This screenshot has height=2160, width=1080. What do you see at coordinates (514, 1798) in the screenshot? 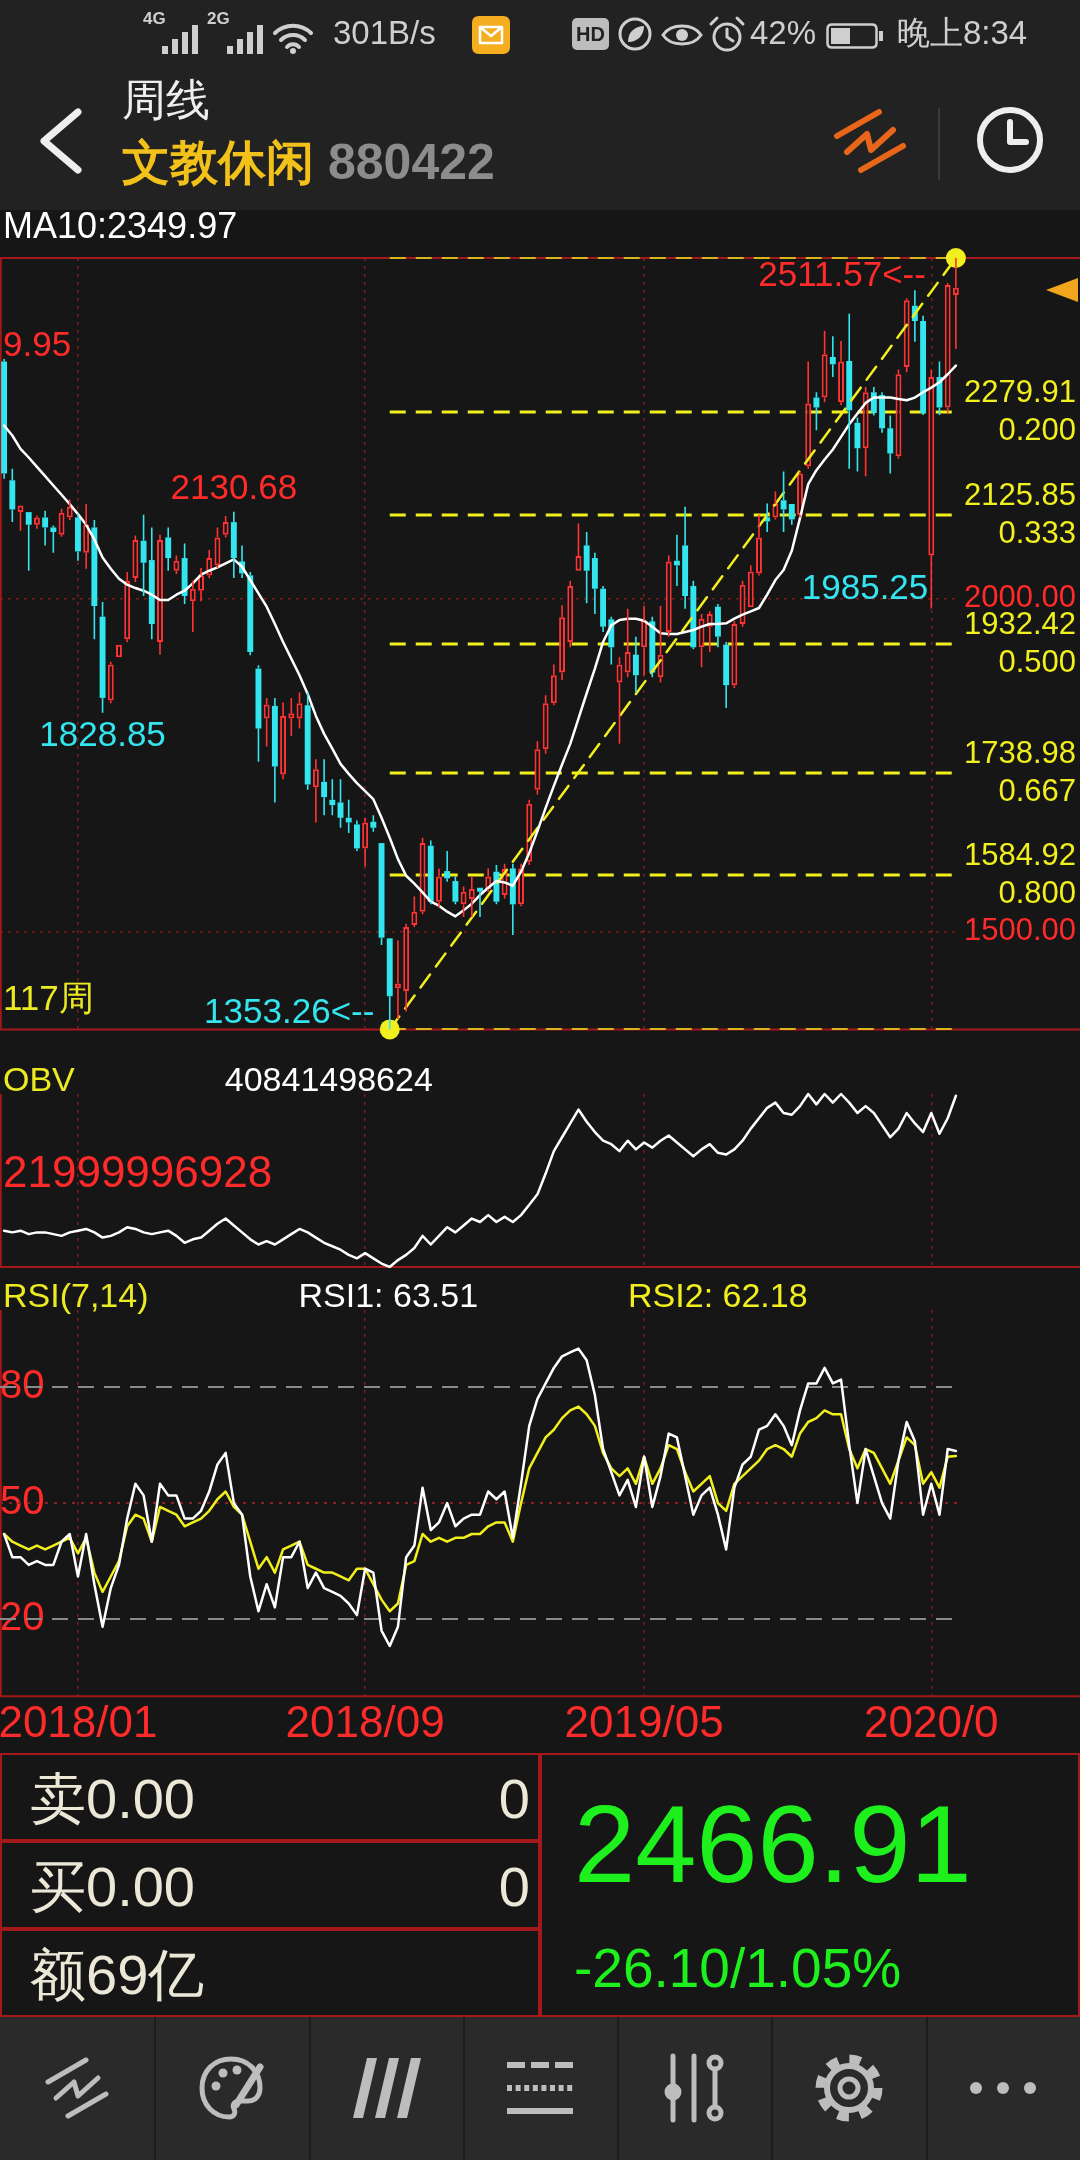
I see `text: 0` at bounding box center [514, 1798].